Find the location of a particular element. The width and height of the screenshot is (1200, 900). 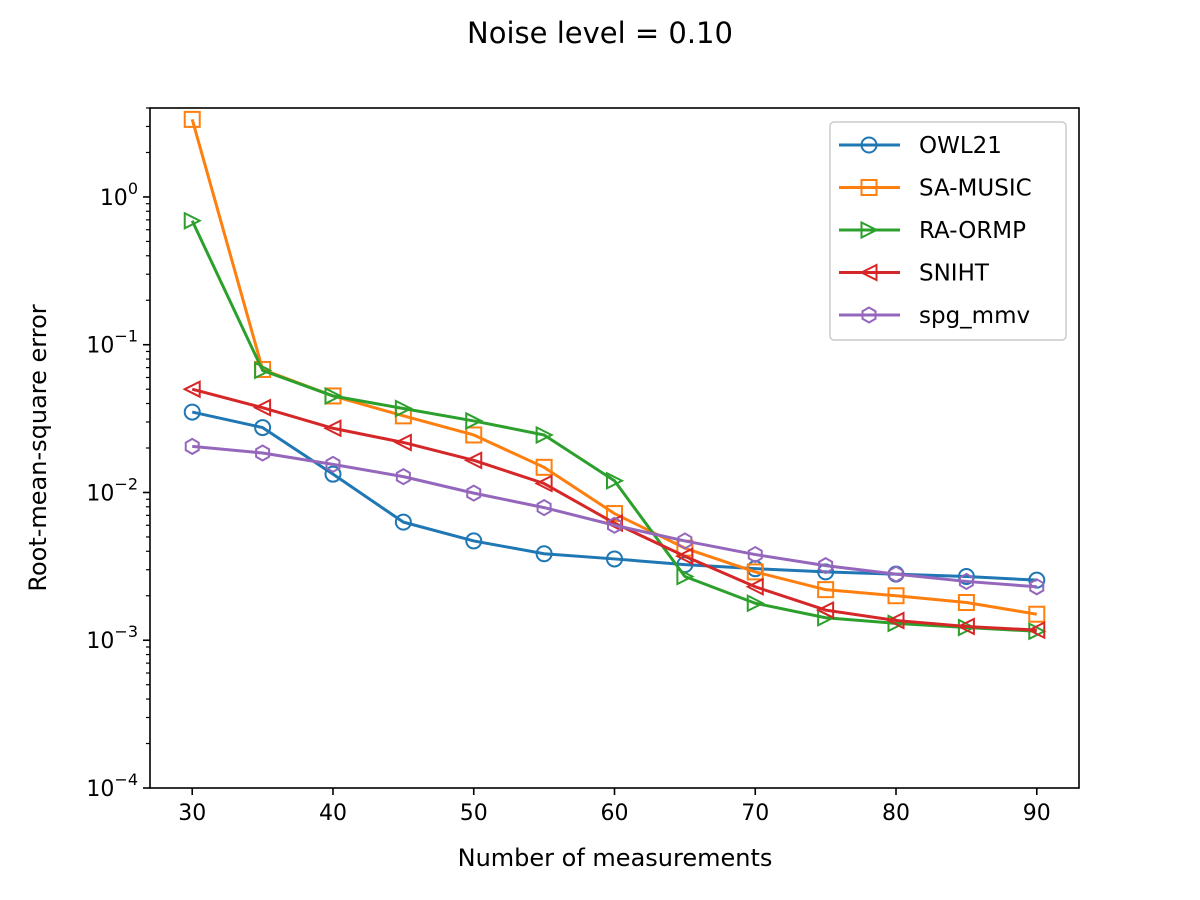

x-tick-label: 80 is located at coordinates (896, 813).